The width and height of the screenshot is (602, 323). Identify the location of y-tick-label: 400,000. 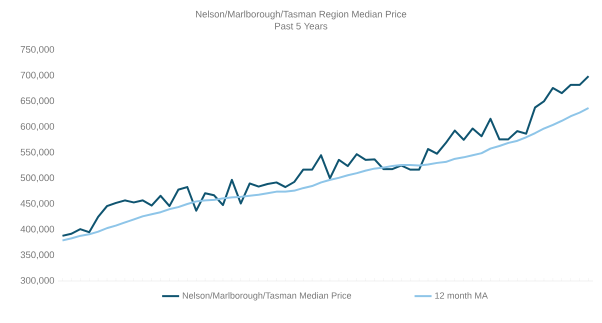
(37, 230).